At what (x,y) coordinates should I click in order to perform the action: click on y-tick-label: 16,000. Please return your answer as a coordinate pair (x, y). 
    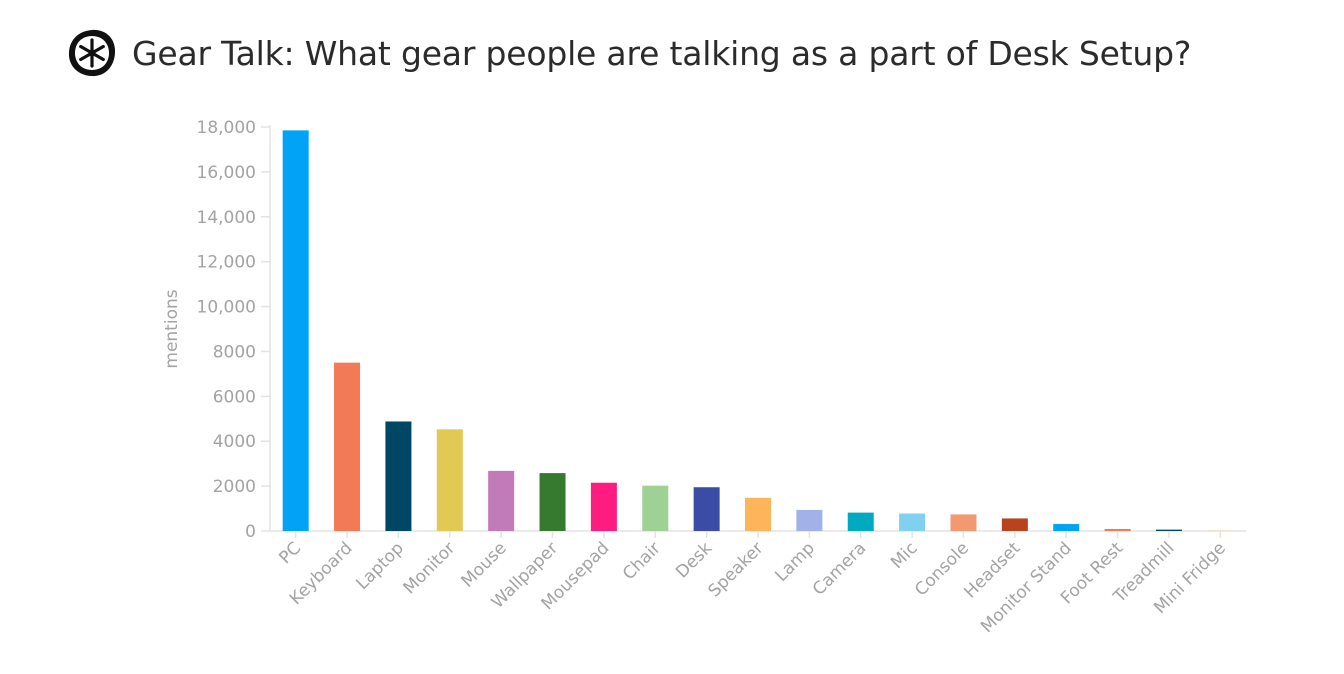
    Looking at the image, I should click on (226, 173).